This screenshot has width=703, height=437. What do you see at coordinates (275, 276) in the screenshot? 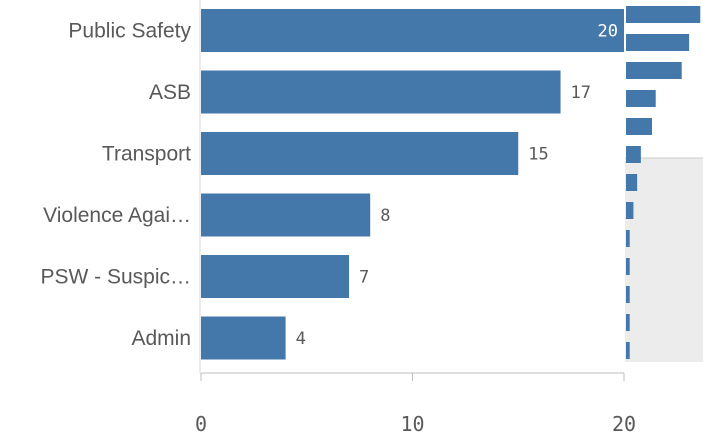
I see `bar-psw-suspic` at bounding box center [275, 276].